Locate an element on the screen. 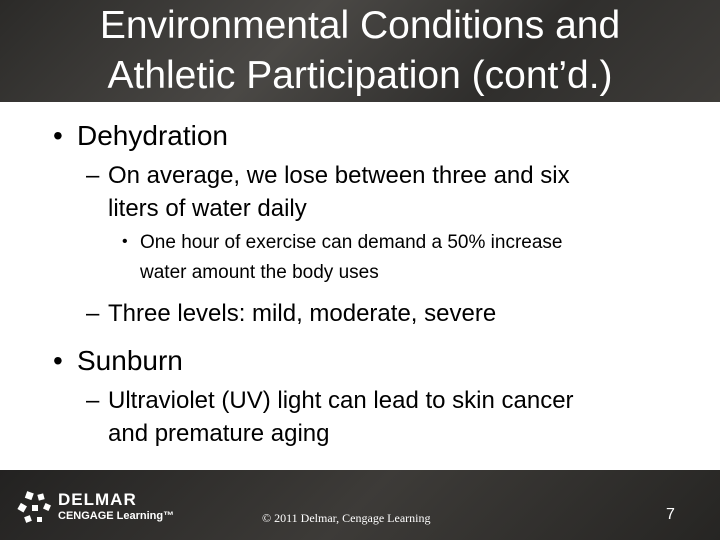 Image resolution: width=720 pixels, height=540 pixels. logo-text: CENGAGE Learning™ is located at coordinates (116, 516).